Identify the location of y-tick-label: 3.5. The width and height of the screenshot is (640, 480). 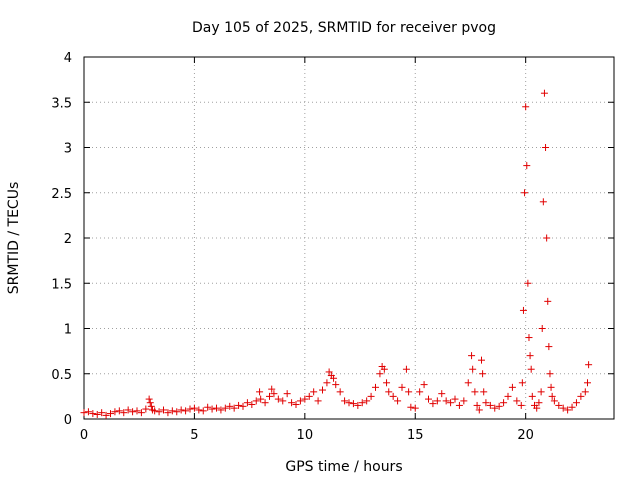
(61, 103).